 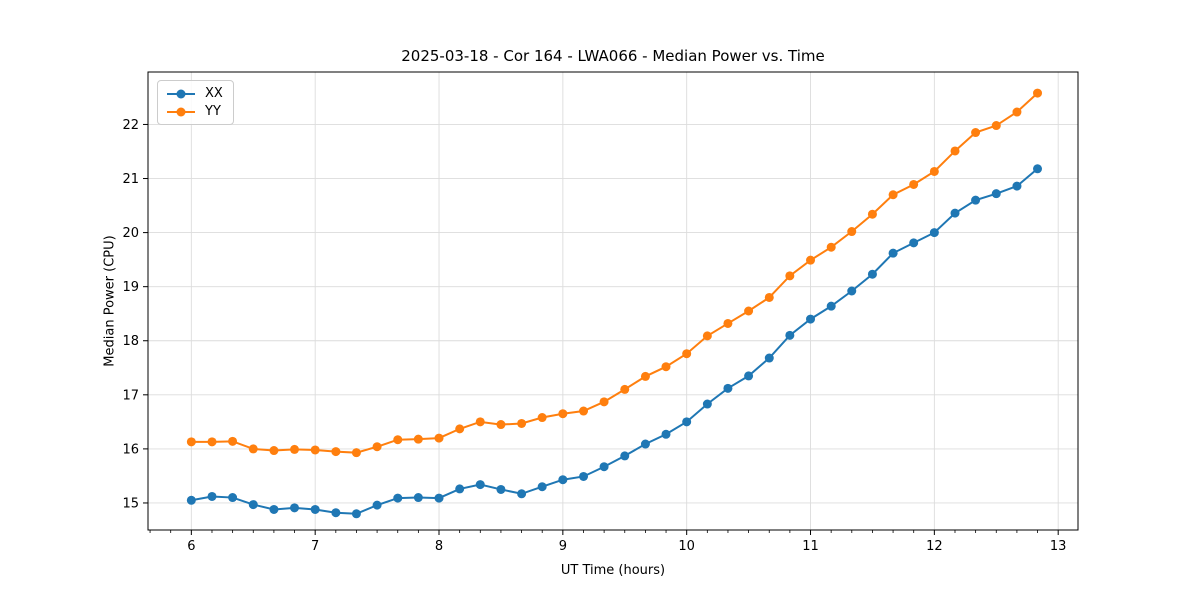 What do you see at coordinates (130, 503) in the screenshot?
I see `y-tick-label: 15` at bounding box center [130, 503].